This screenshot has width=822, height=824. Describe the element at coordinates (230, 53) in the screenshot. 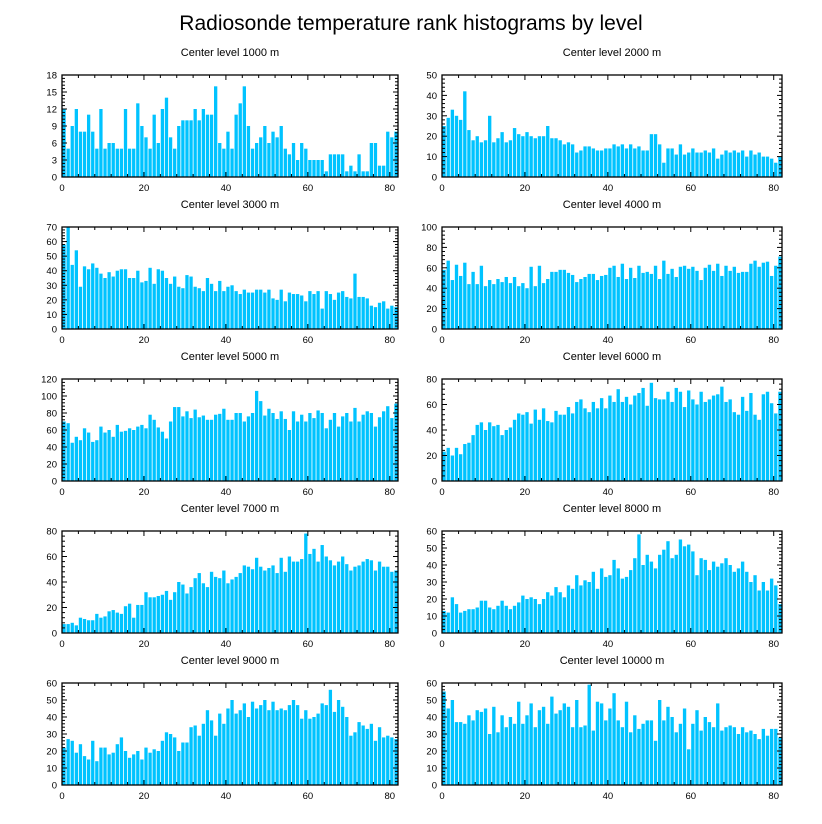

I see `panel-title: Center level 1000 m` at that location.